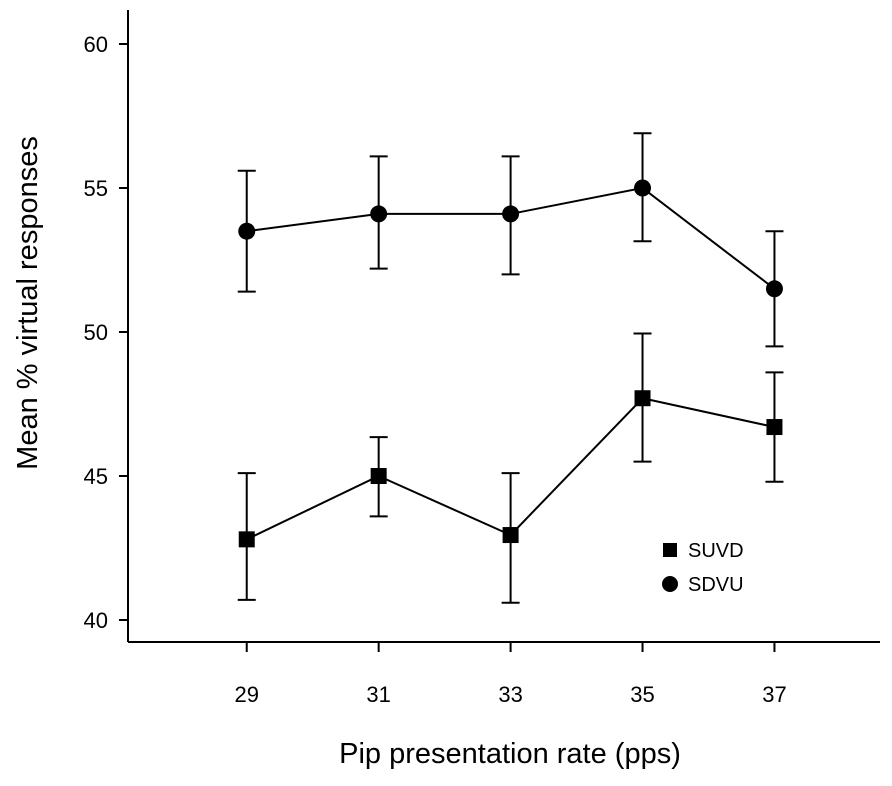 This screenshot has width=892, height=786. What do you see at coordinates (96, 332) in the screenshot?
I see `y-tick-label: 50` at bounding box center [96, 332].